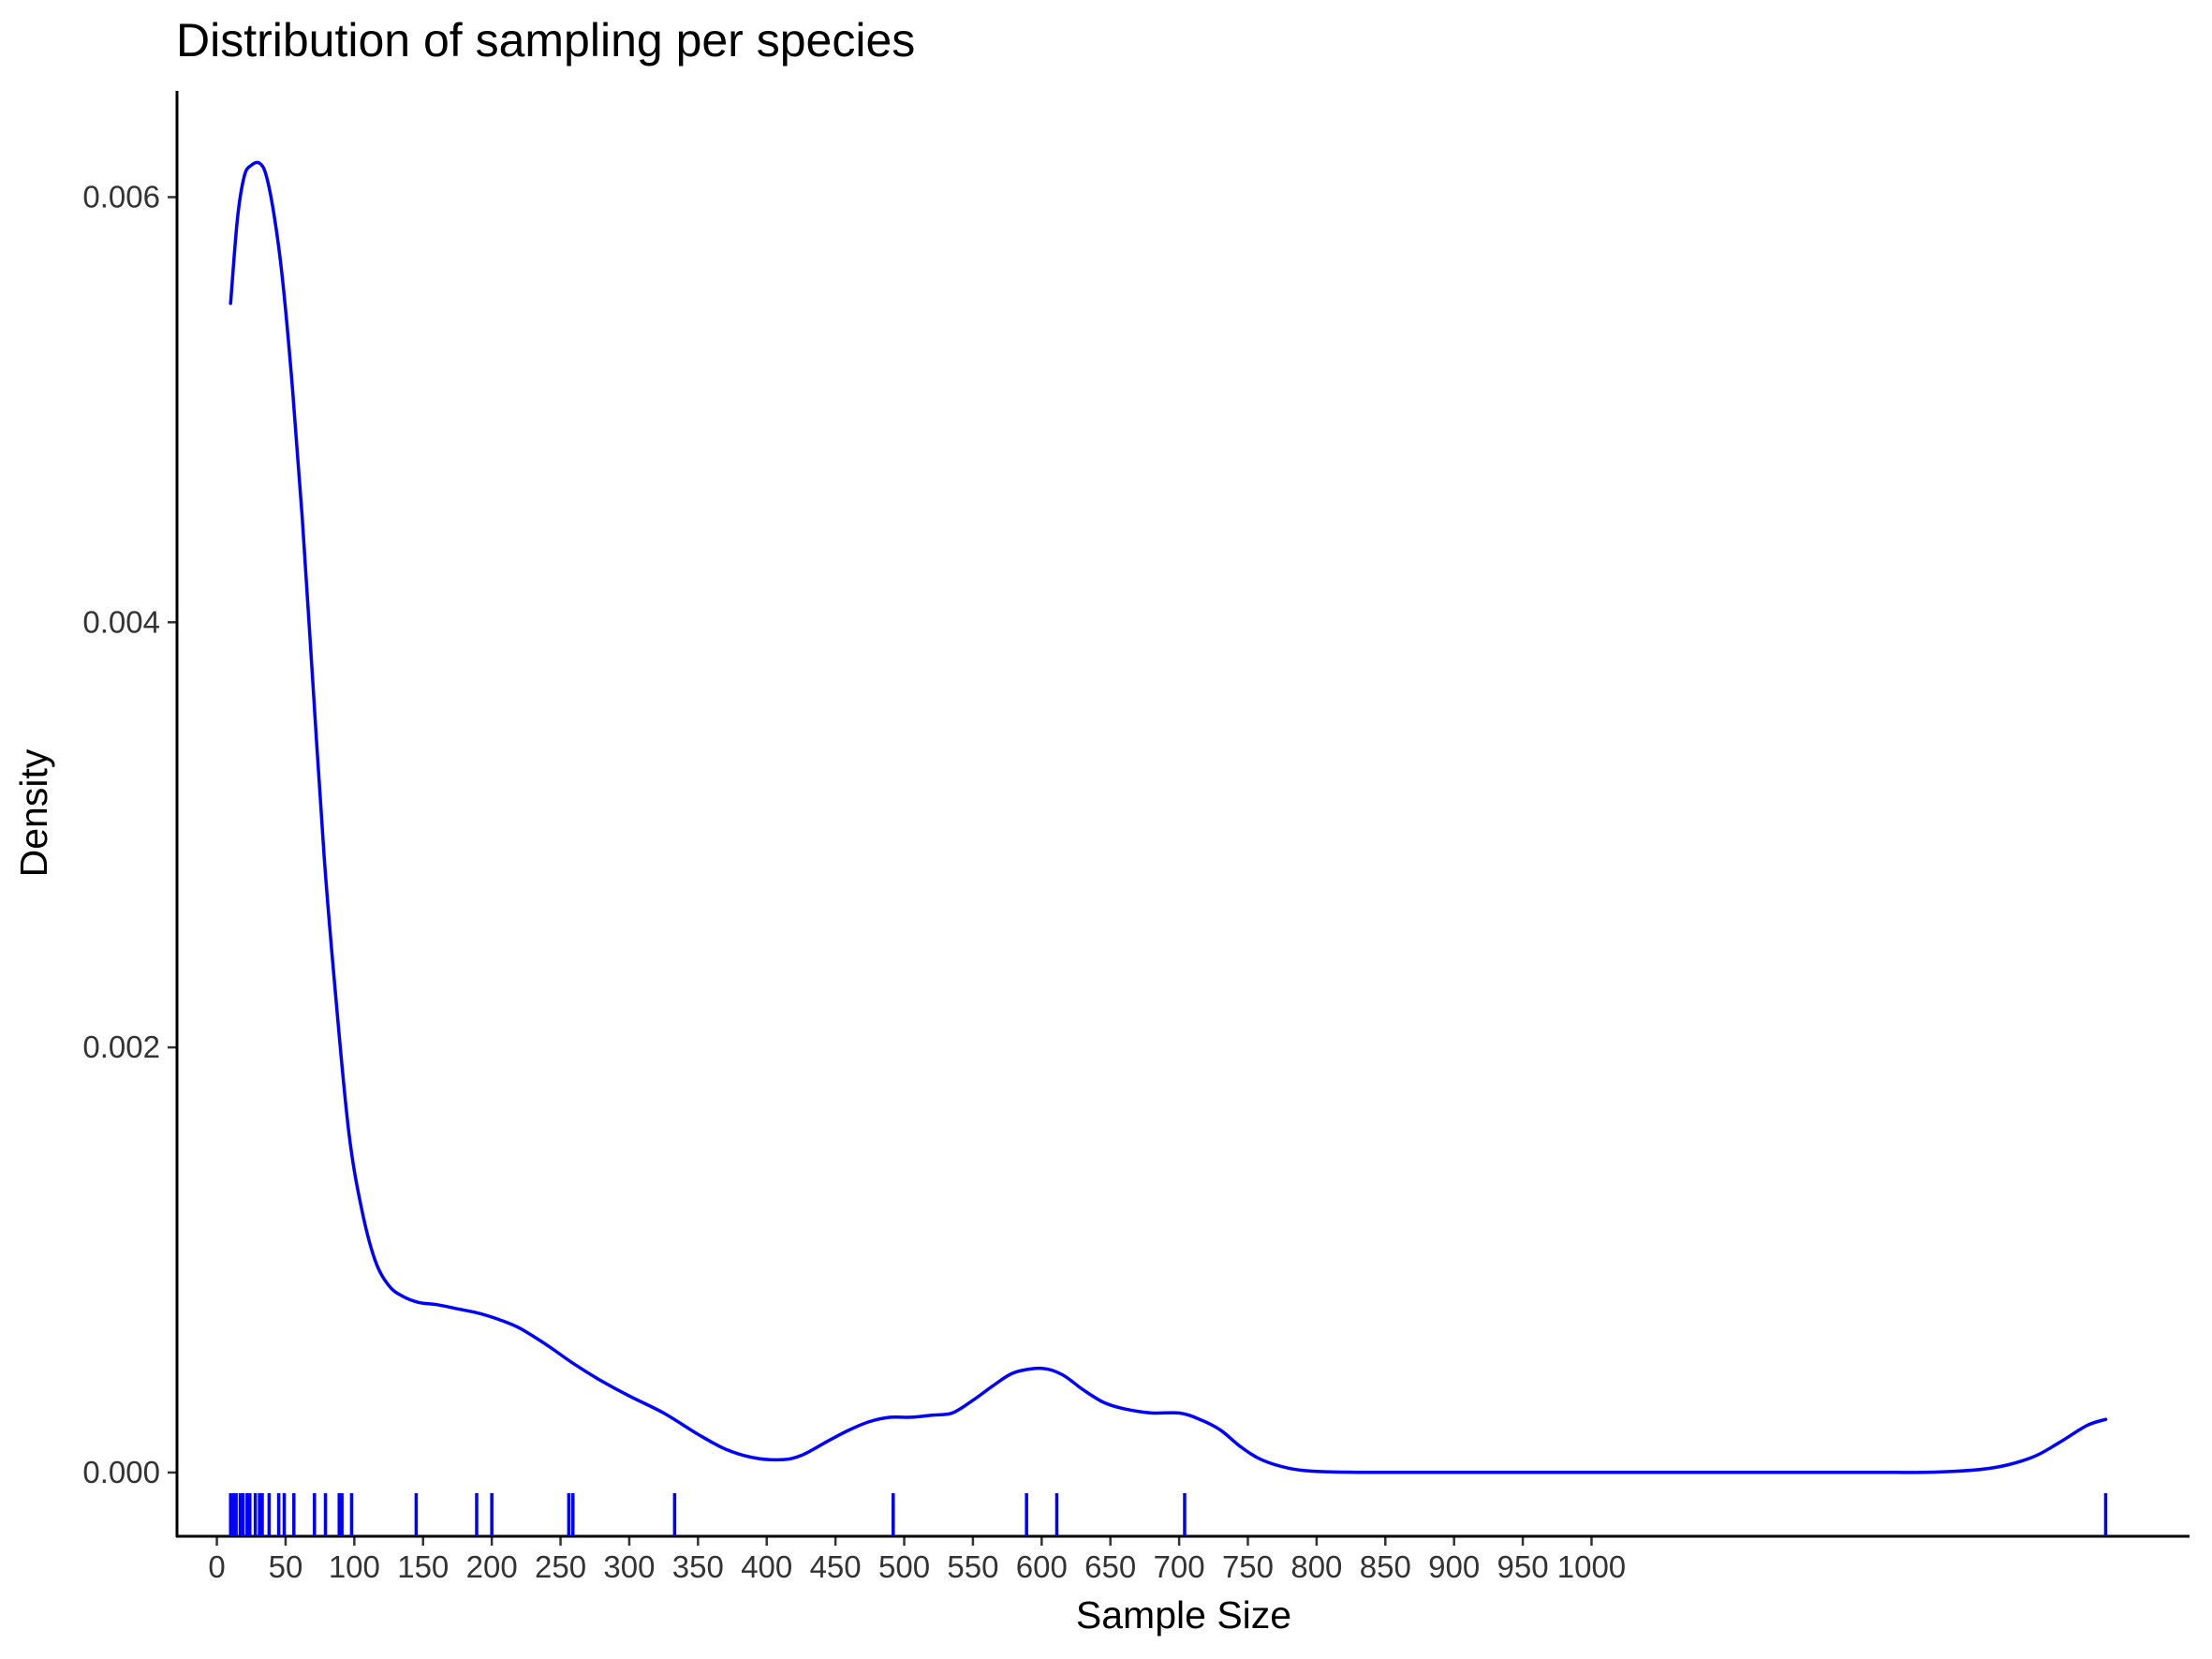  I want to click on x-tick-label: 50, so click(286, 1567).